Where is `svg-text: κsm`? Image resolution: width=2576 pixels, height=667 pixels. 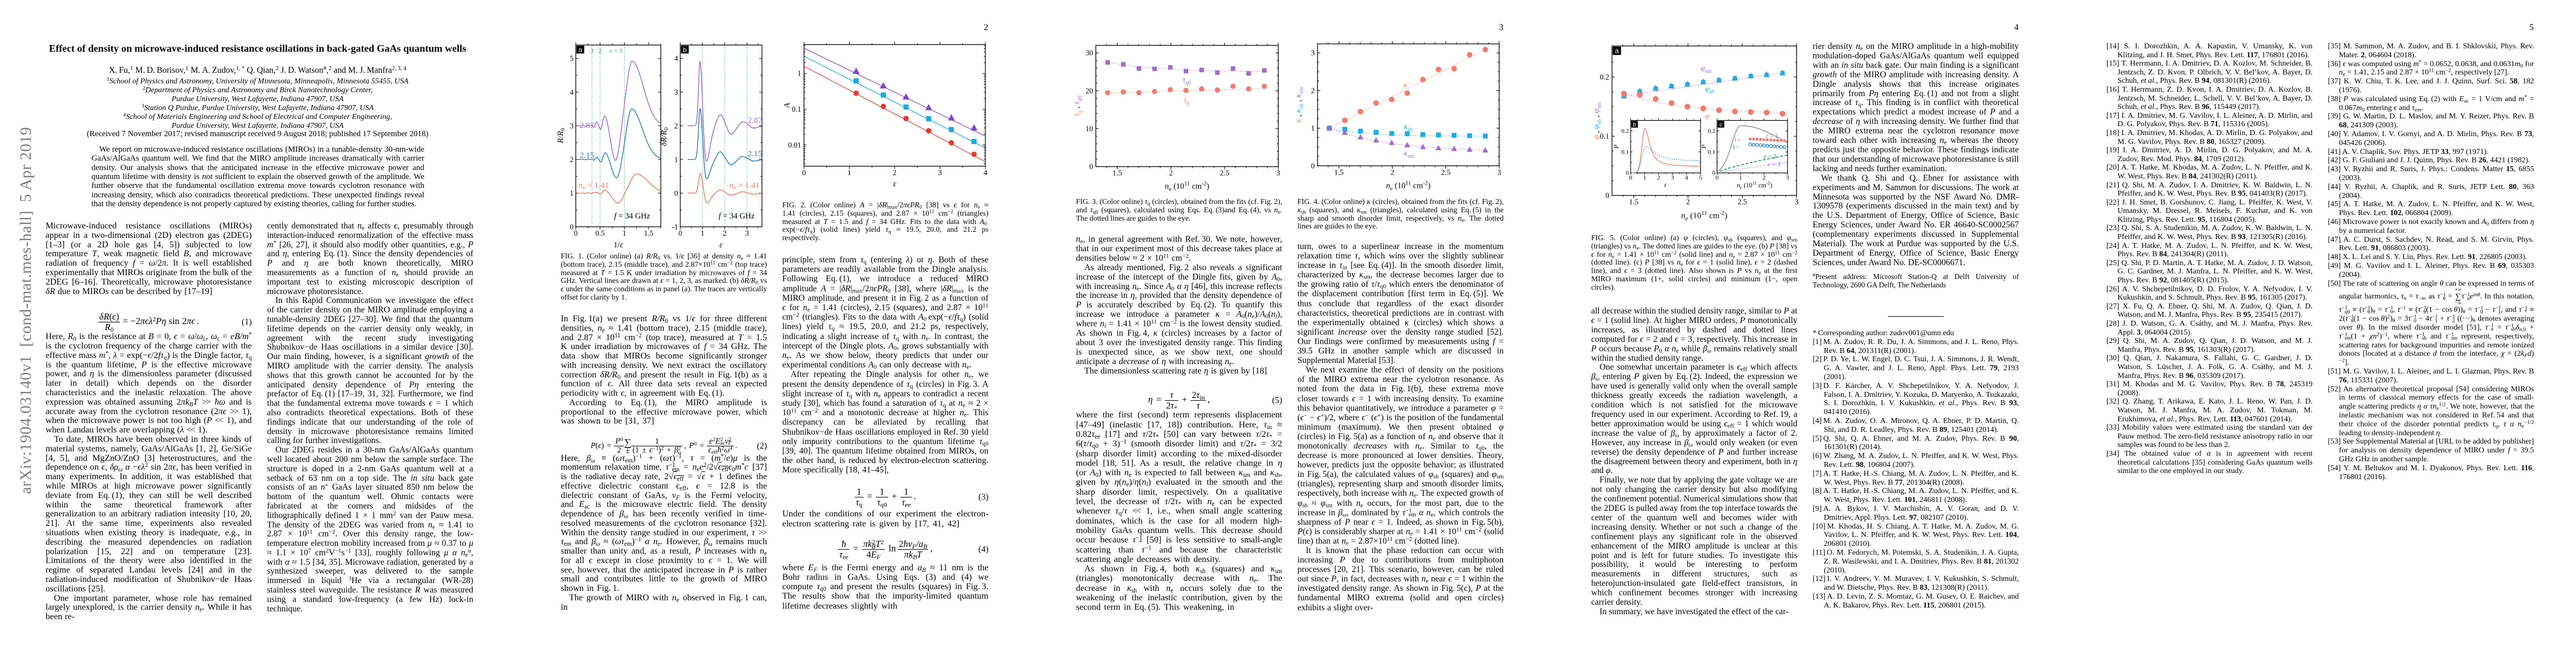
svg-text: κsm is located at coordinates (1409, 155).